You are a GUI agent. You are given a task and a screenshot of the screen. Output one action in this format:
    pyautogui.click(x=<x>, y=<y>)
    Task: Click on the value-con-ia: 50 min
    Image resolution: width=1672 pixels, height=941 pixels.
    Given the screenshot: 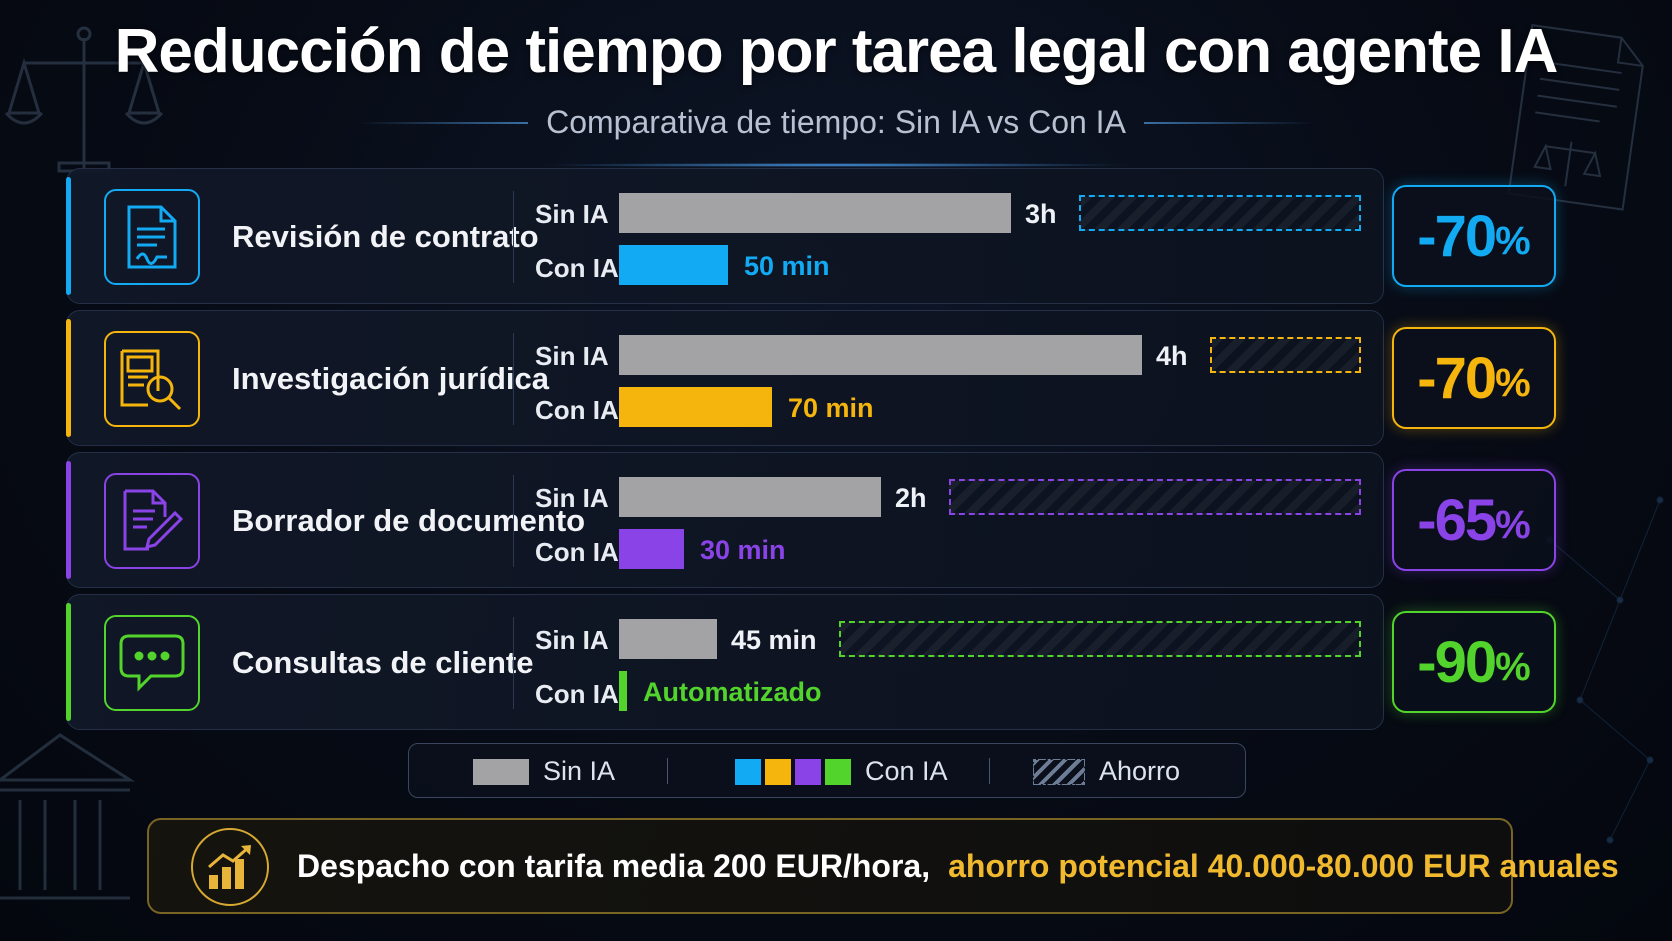 What is the action you would take?
    pyautogui.click(x=787, y=266)
    